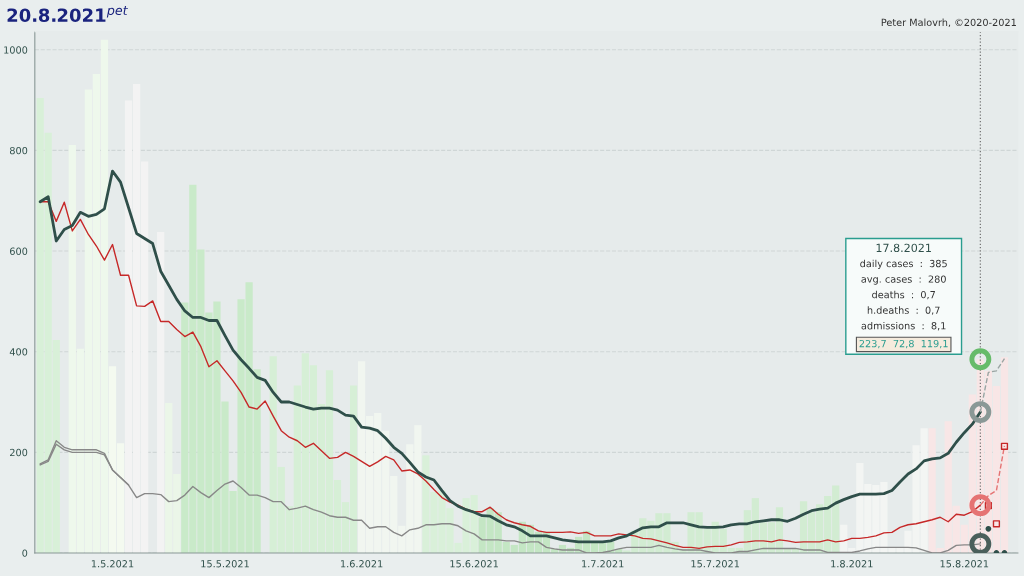 The height and width of the screenshot is (576, 1024). Describe the element at coordinates (964, 564) in the screenshot. I see `x-tick-label: 15.8.2021` at that location.